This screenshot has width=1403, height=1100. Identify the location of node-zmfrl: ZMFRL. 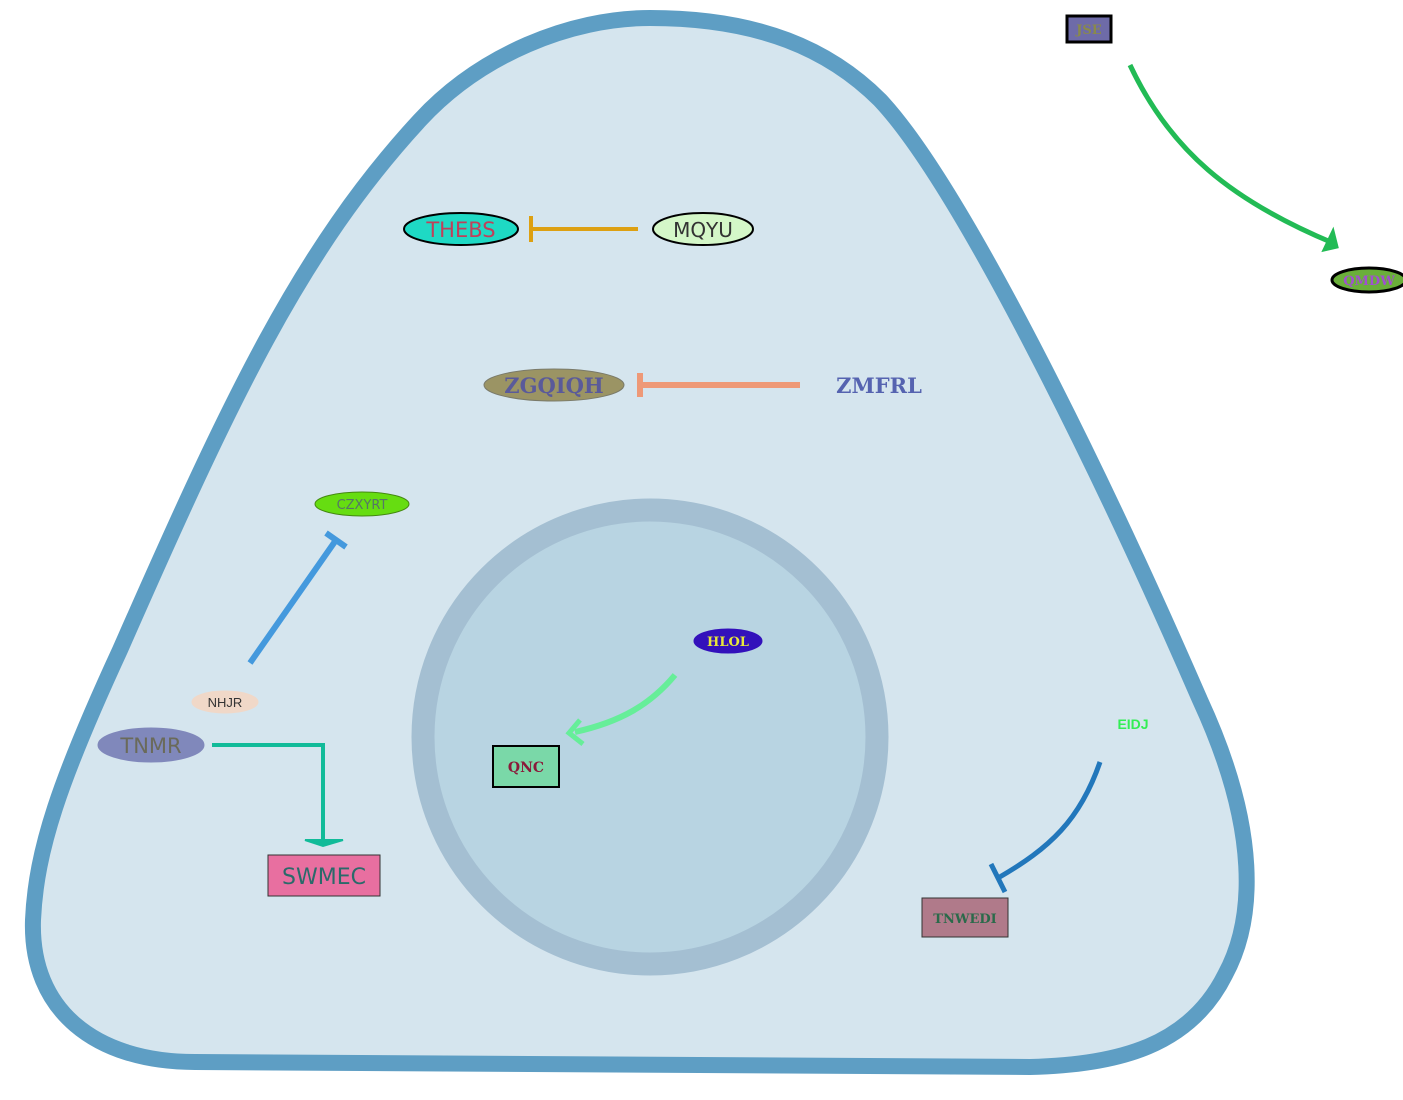
(879, 385).